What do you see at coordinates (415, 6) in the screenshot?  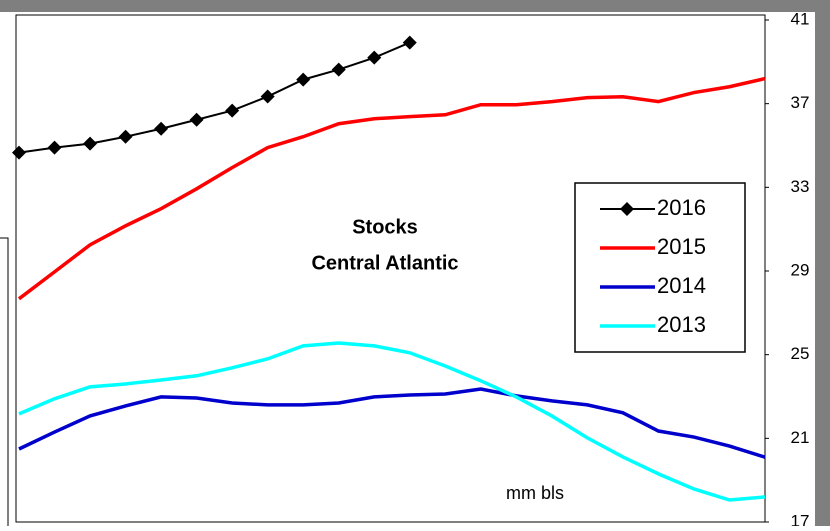 I see `top-frame` at bounding box center [415, 6].